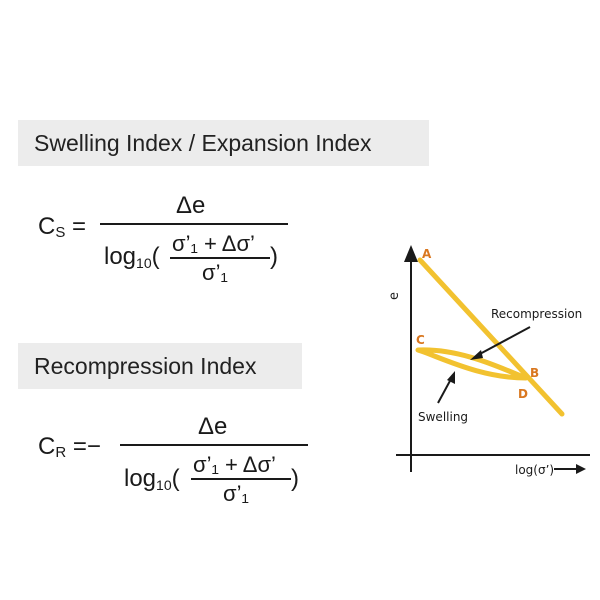 The width and height of the screenshot is (600, 600). I want to click on cr-equals: =−, so click(86, 446).